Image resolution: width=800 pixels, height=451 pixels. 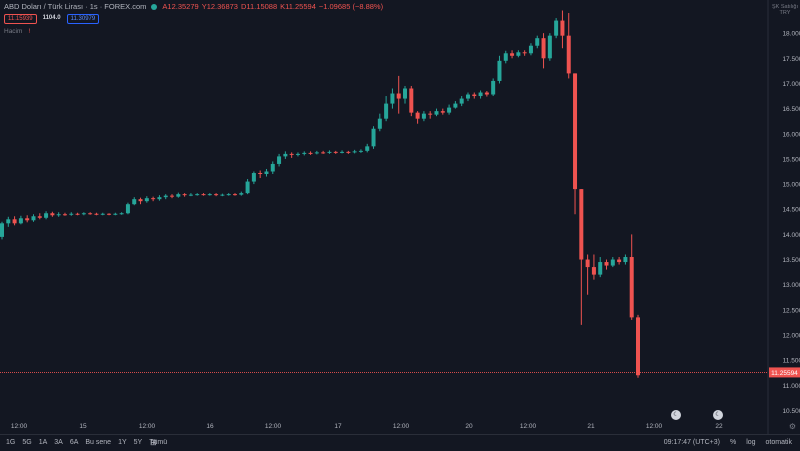 What do you see at coordinates (58, 442) in the screenshot?
I see `range-button: 3A` at bounding box center [58, 442].